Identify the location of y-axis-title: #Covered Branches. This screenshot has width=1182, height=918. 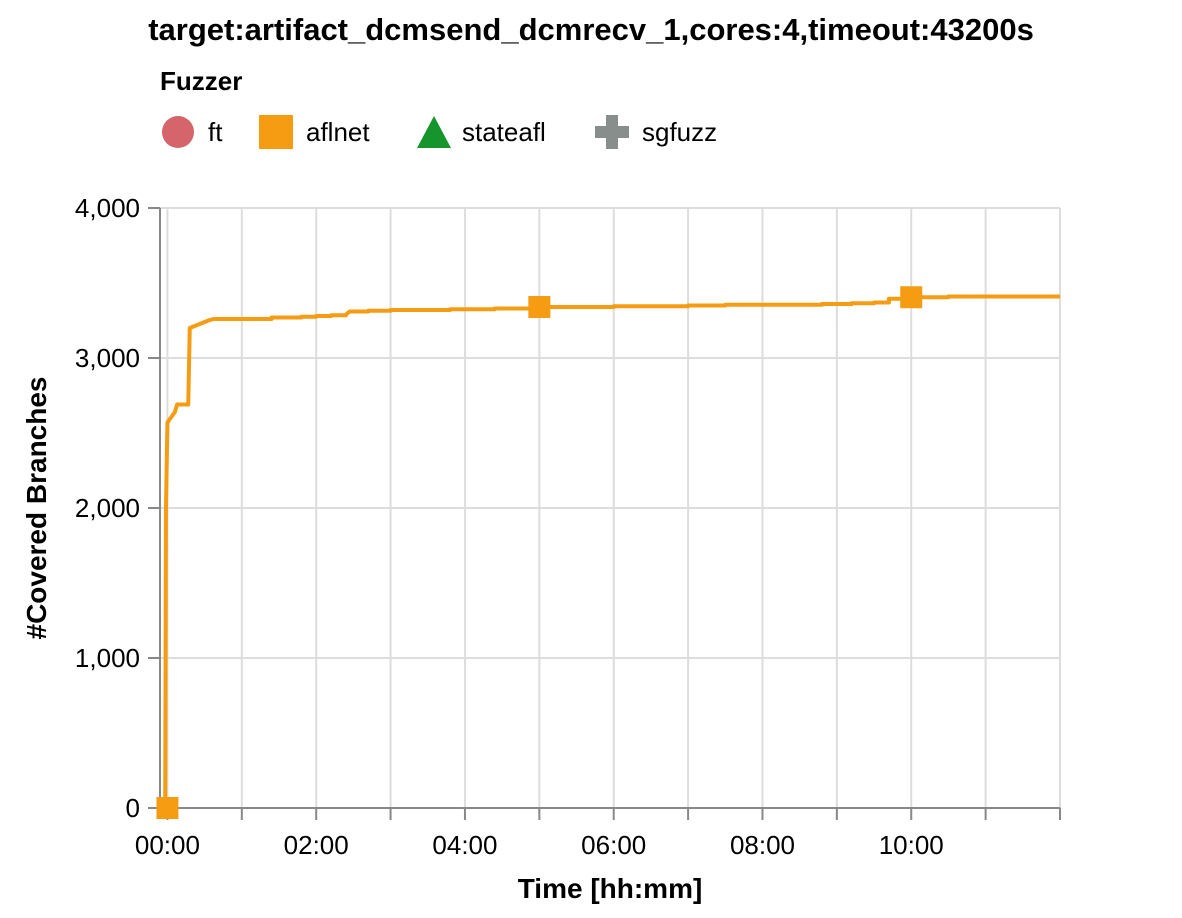
(36, 507).